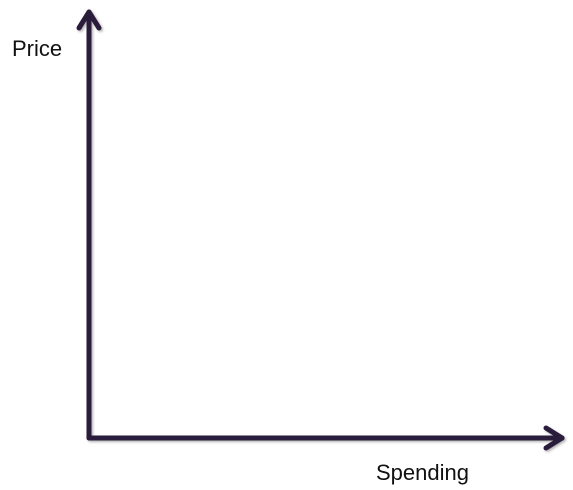 Image resolution: width=573 pixels, height=490 pixels. What do you see at coordinates (554, 438) in the screenshot?
I see `x-axis-arrow-icon` at bounding box center [554, 438].